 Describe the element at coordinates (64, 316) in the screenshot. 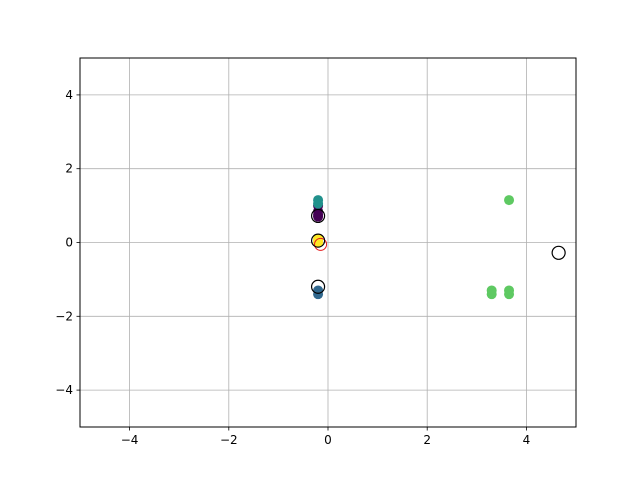

I see `y-tick-label: −2` at that location.